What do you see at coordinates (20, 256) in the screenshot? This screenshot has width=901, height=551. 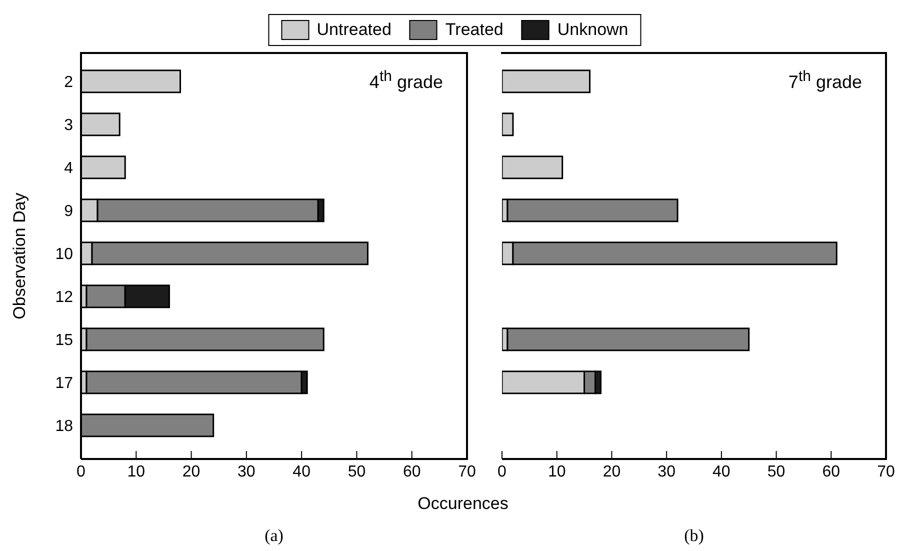 I see `y-axis-title: Observation Day` at bounding box center [20, 256].